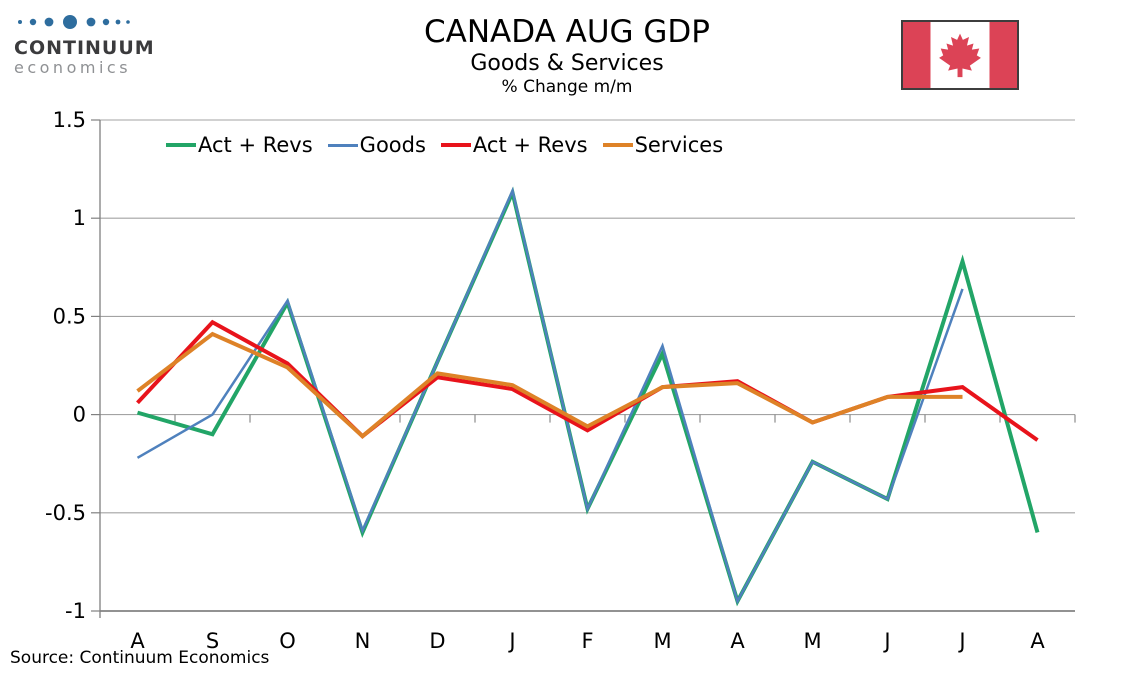  Describe the element at coordinates (679, 145) in the screenshot. I see `legend-label: Services` at that location.